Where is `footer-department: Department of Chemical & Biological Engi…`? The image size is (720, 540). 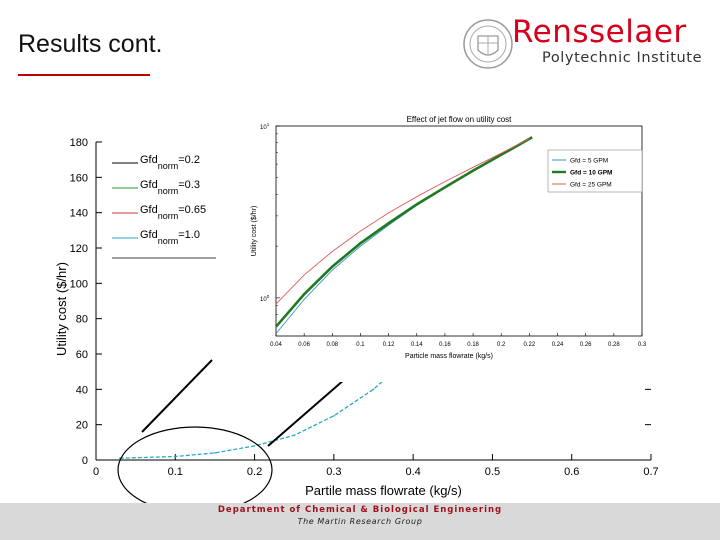
footer-department: Department of Chemical & Biological Engi… is located at coordinates (360, 510).